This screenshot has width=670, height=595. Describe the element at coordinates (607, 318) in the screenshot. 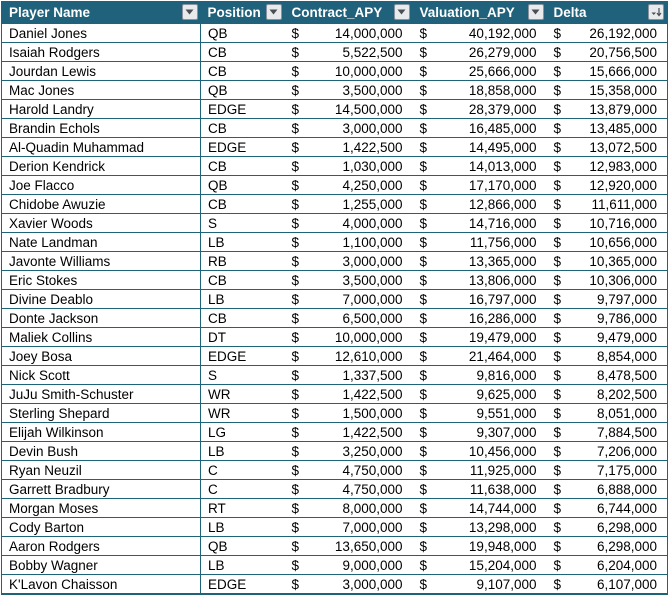

I see `delta-cell: $9,786,000` at that location.